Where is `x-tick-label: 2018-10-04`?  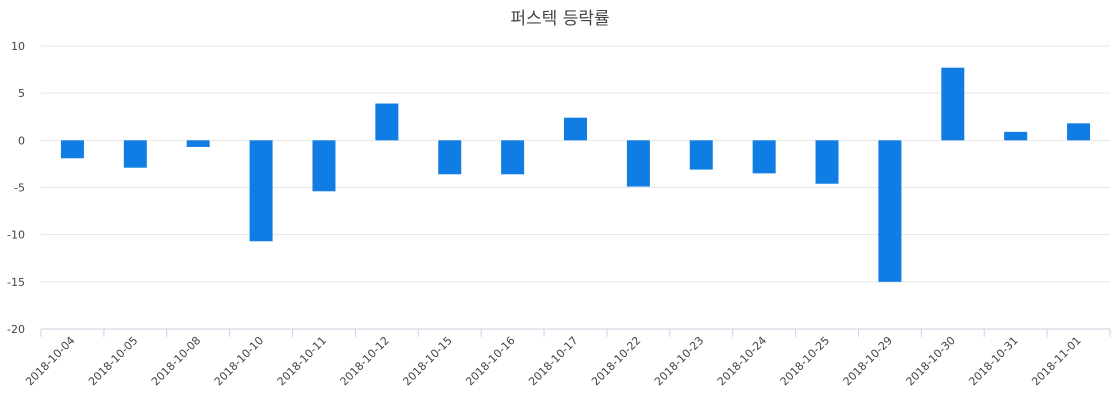
x-tick-label: 2018-10-04 is located at coordinates (50, 361).